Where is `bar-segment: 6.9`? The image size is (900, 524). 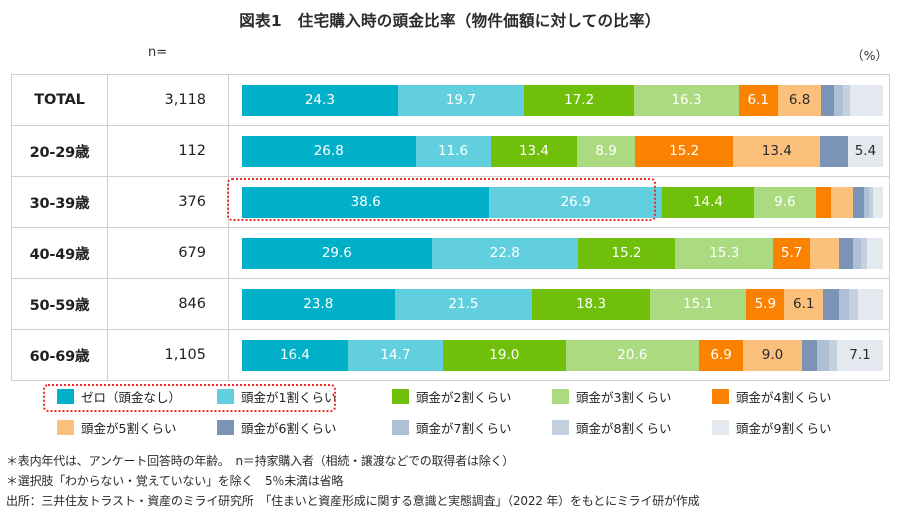 bar-segment: 6.9 is located at coordinates (721, 355).